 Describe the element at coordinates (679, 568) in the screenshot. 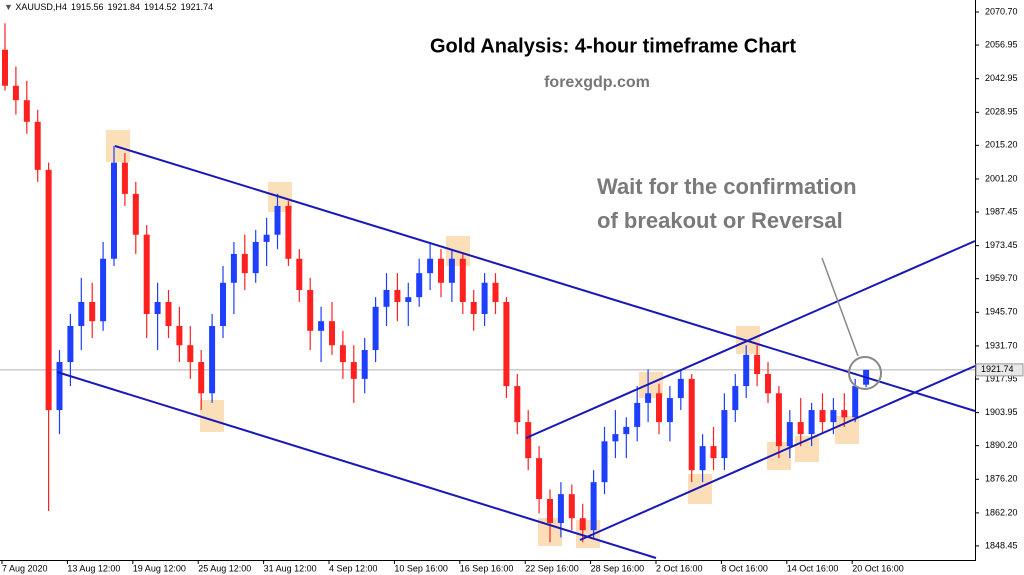

I see `x-tick-label: 2 Oct 16:00` at that location.